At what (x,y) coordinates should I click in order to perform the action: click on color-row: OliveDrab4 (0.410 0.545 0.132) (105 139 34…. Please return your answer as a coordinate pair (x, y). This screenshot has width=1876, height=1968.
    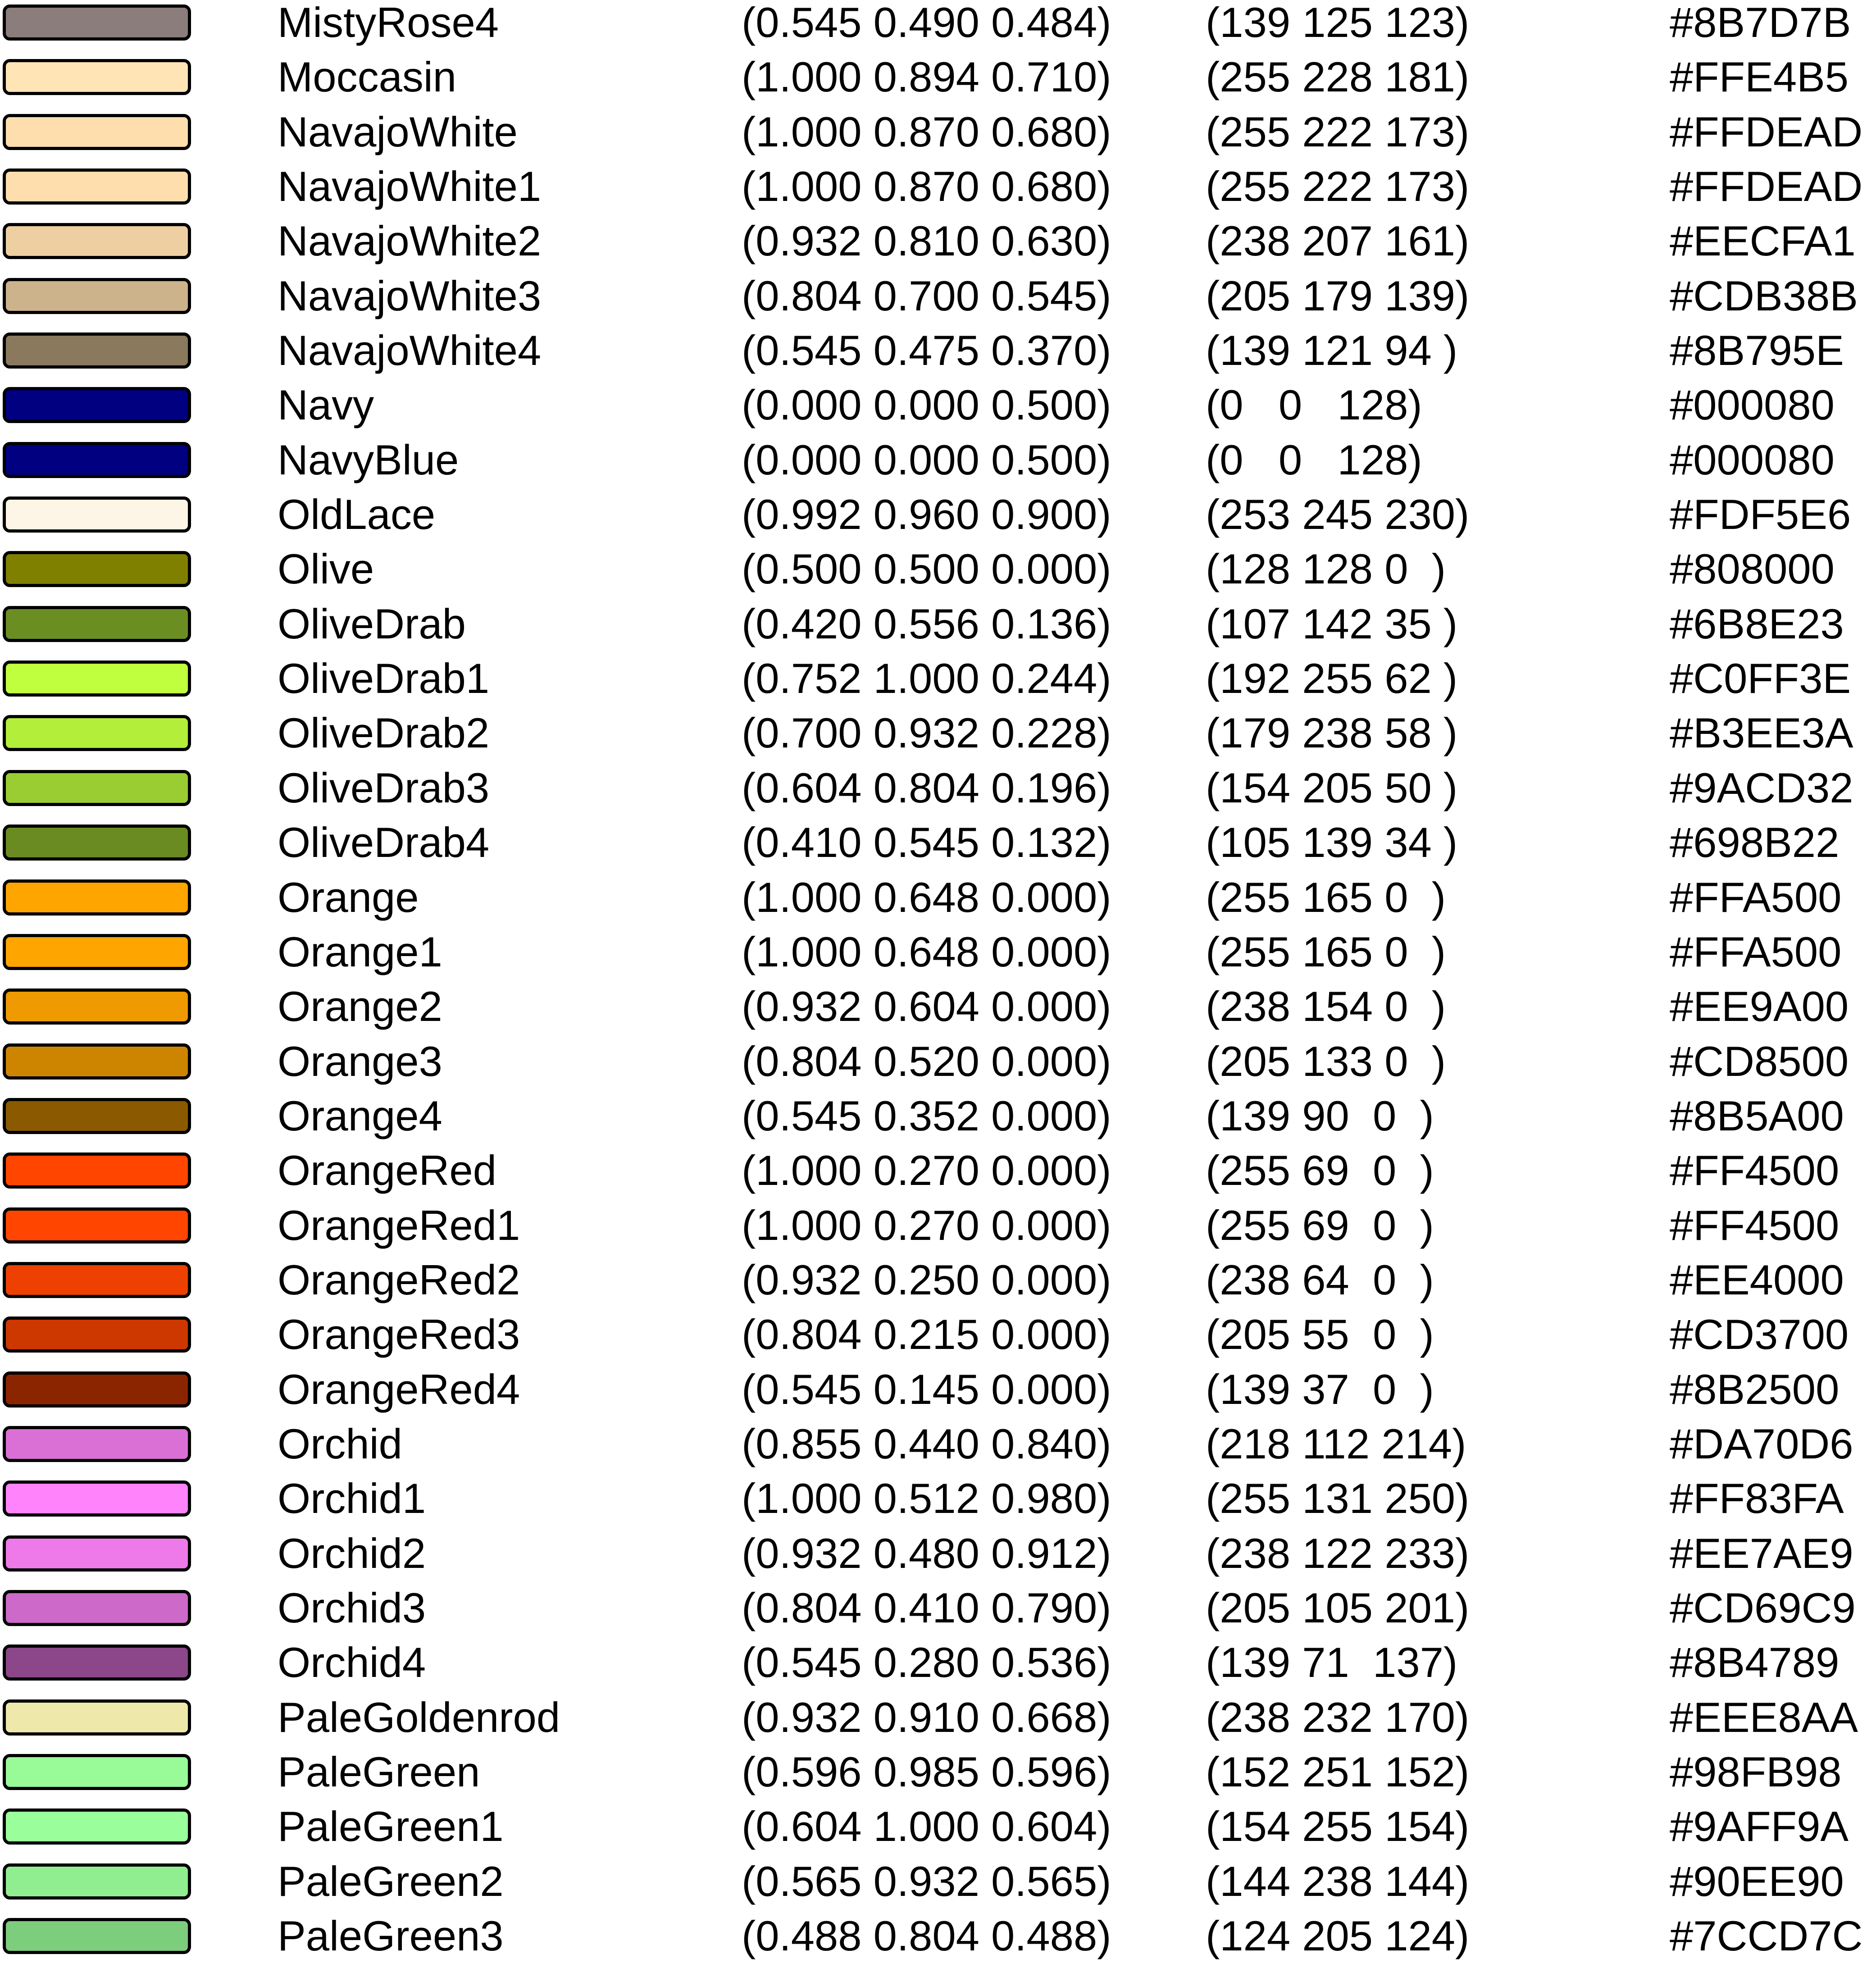
    Looking at the image, I should click on (938, 848).